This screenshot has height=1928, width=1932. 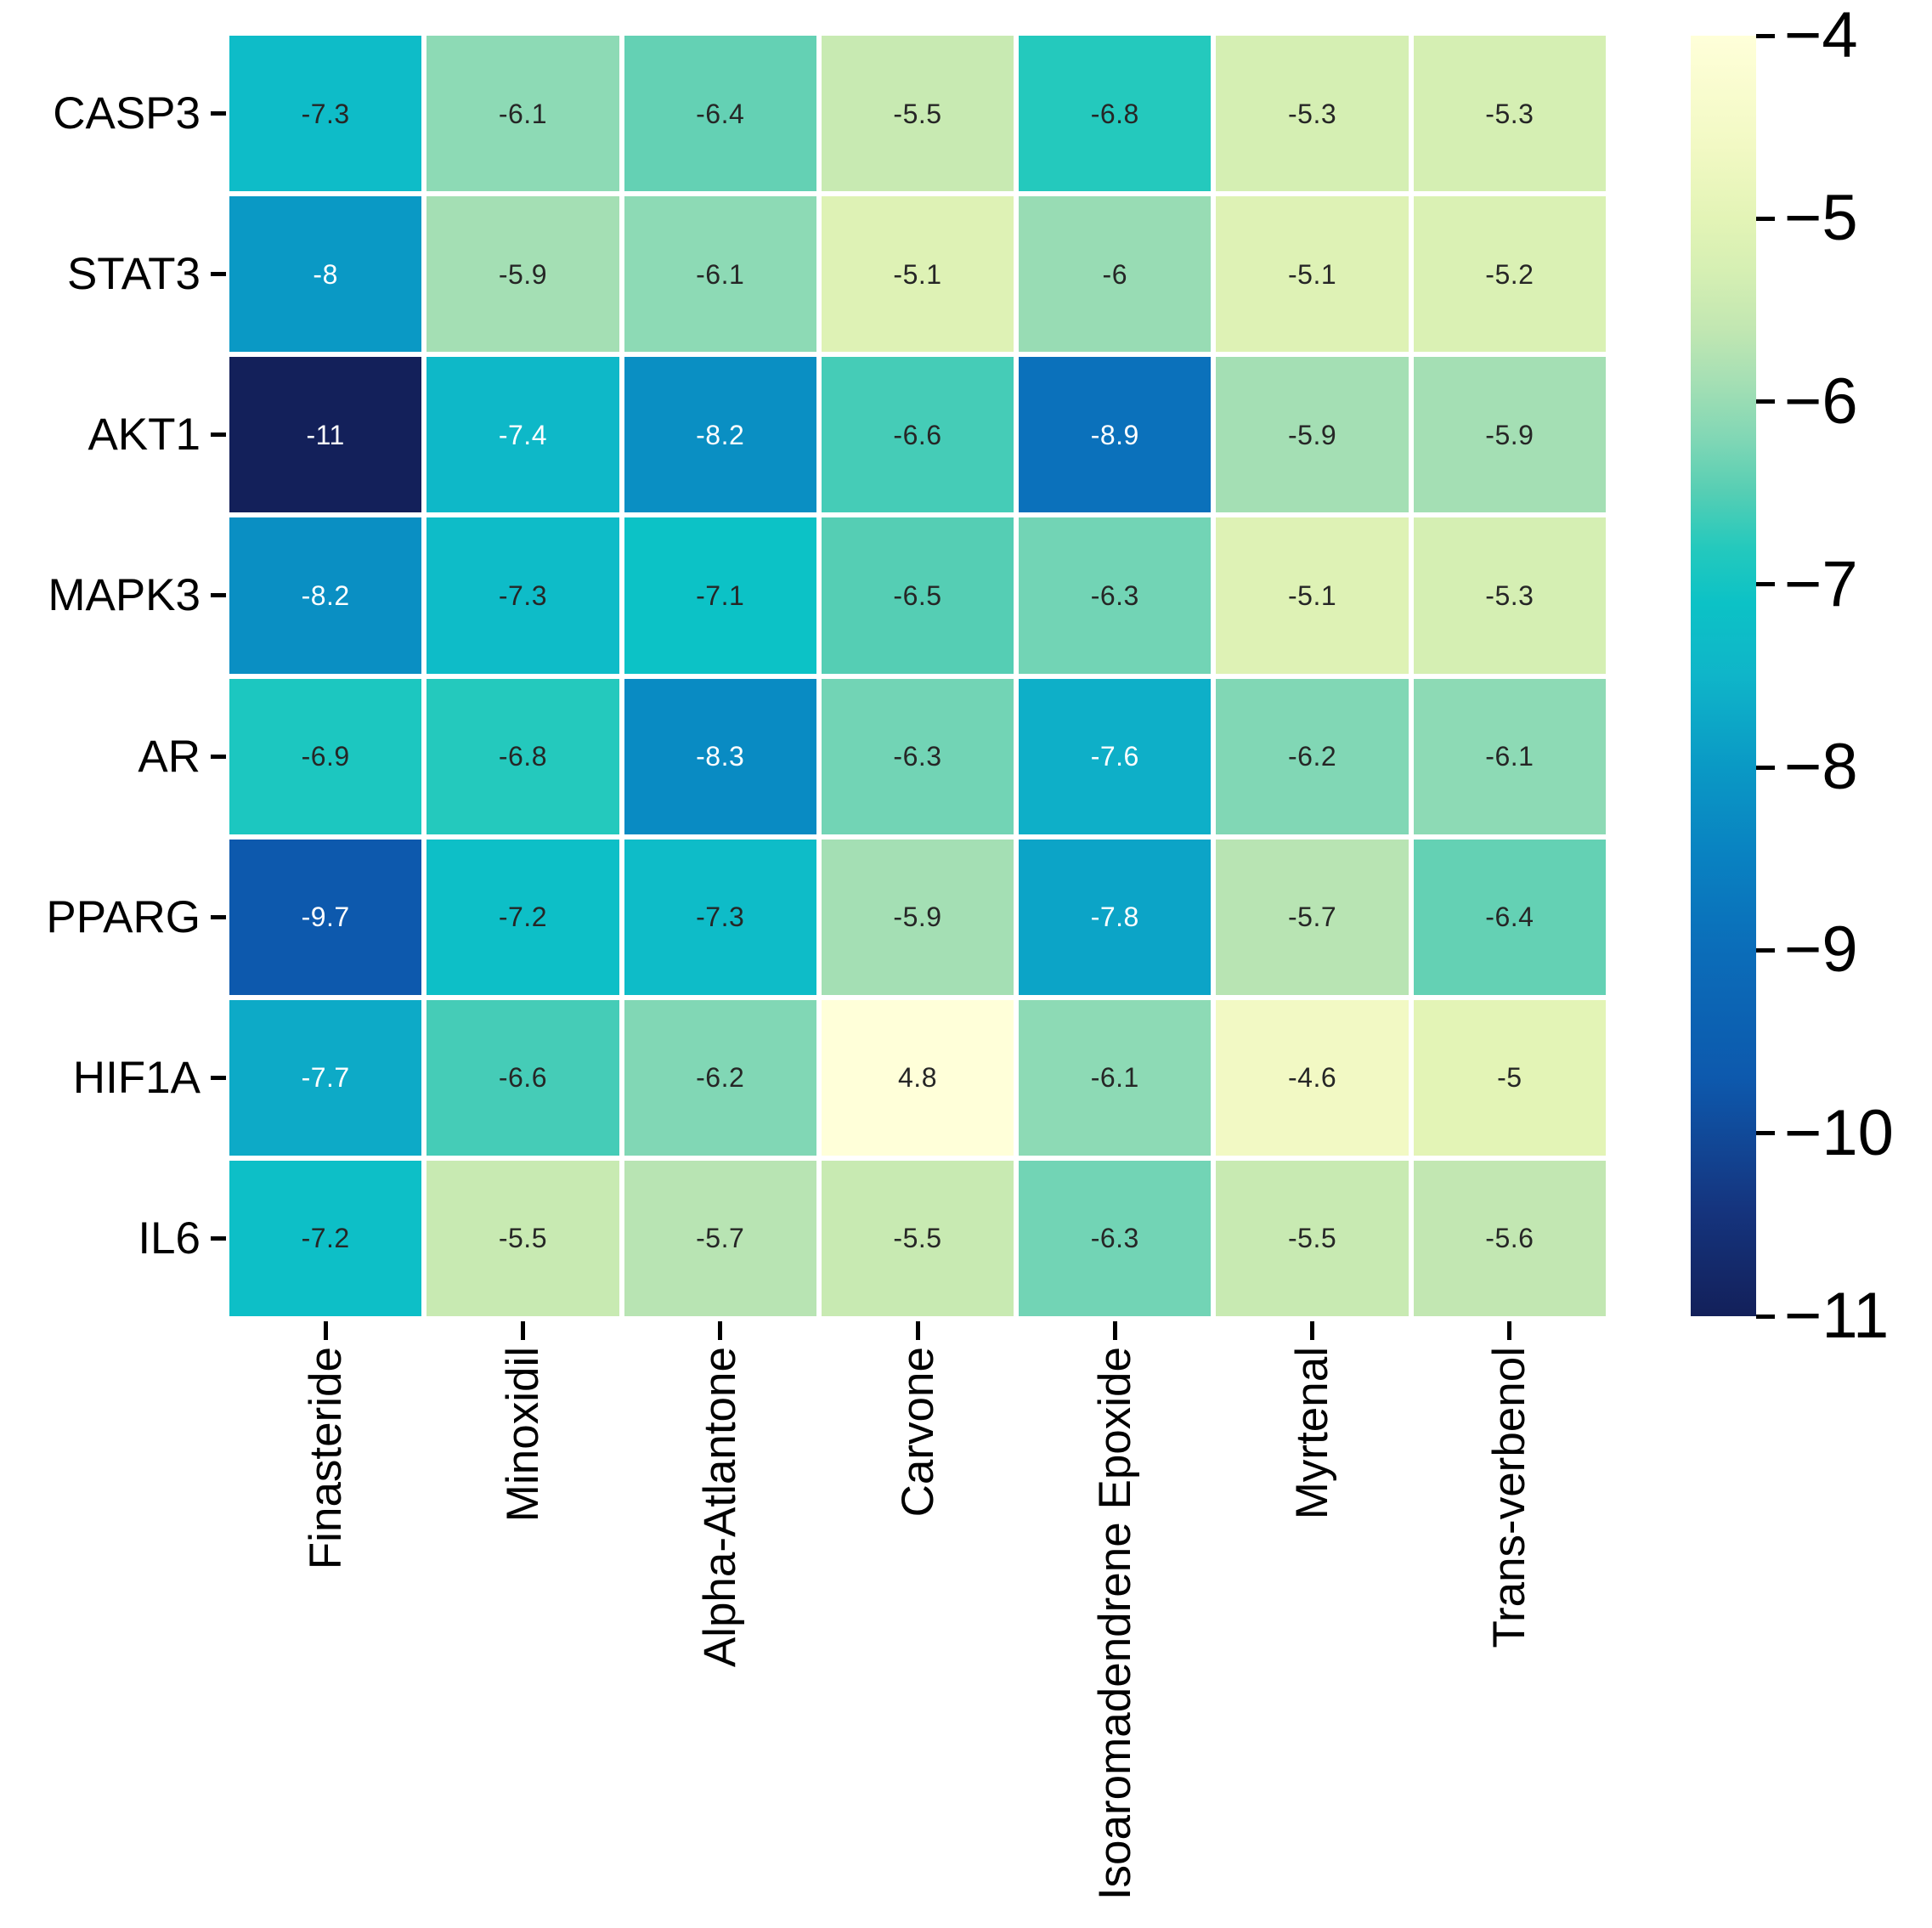 I want to click on colorbar-tick-label: −8, so click(x=1821, y=767).